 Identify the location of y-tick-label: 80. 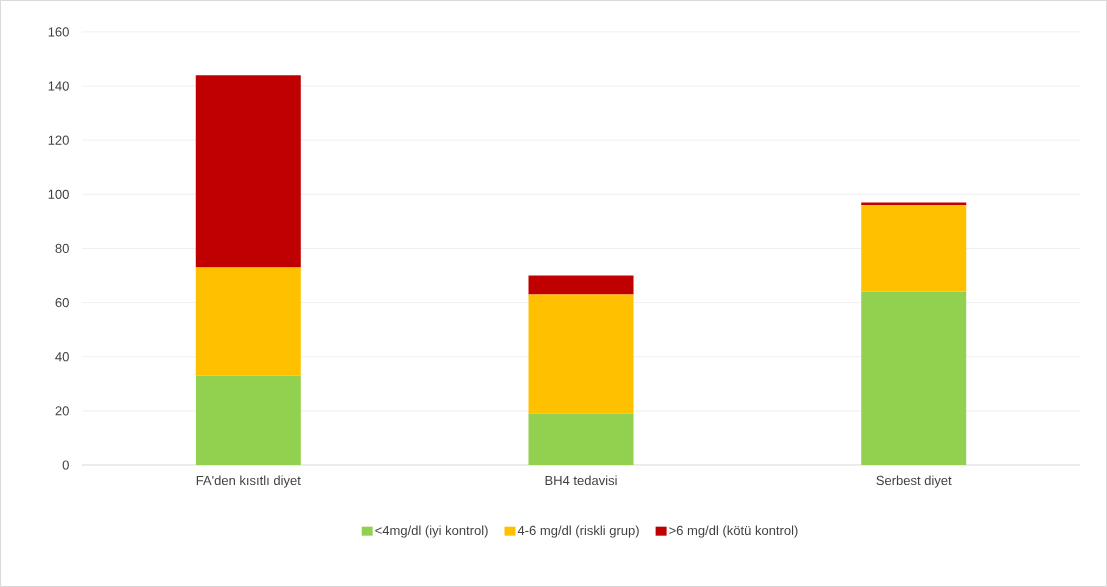
(62, 248).